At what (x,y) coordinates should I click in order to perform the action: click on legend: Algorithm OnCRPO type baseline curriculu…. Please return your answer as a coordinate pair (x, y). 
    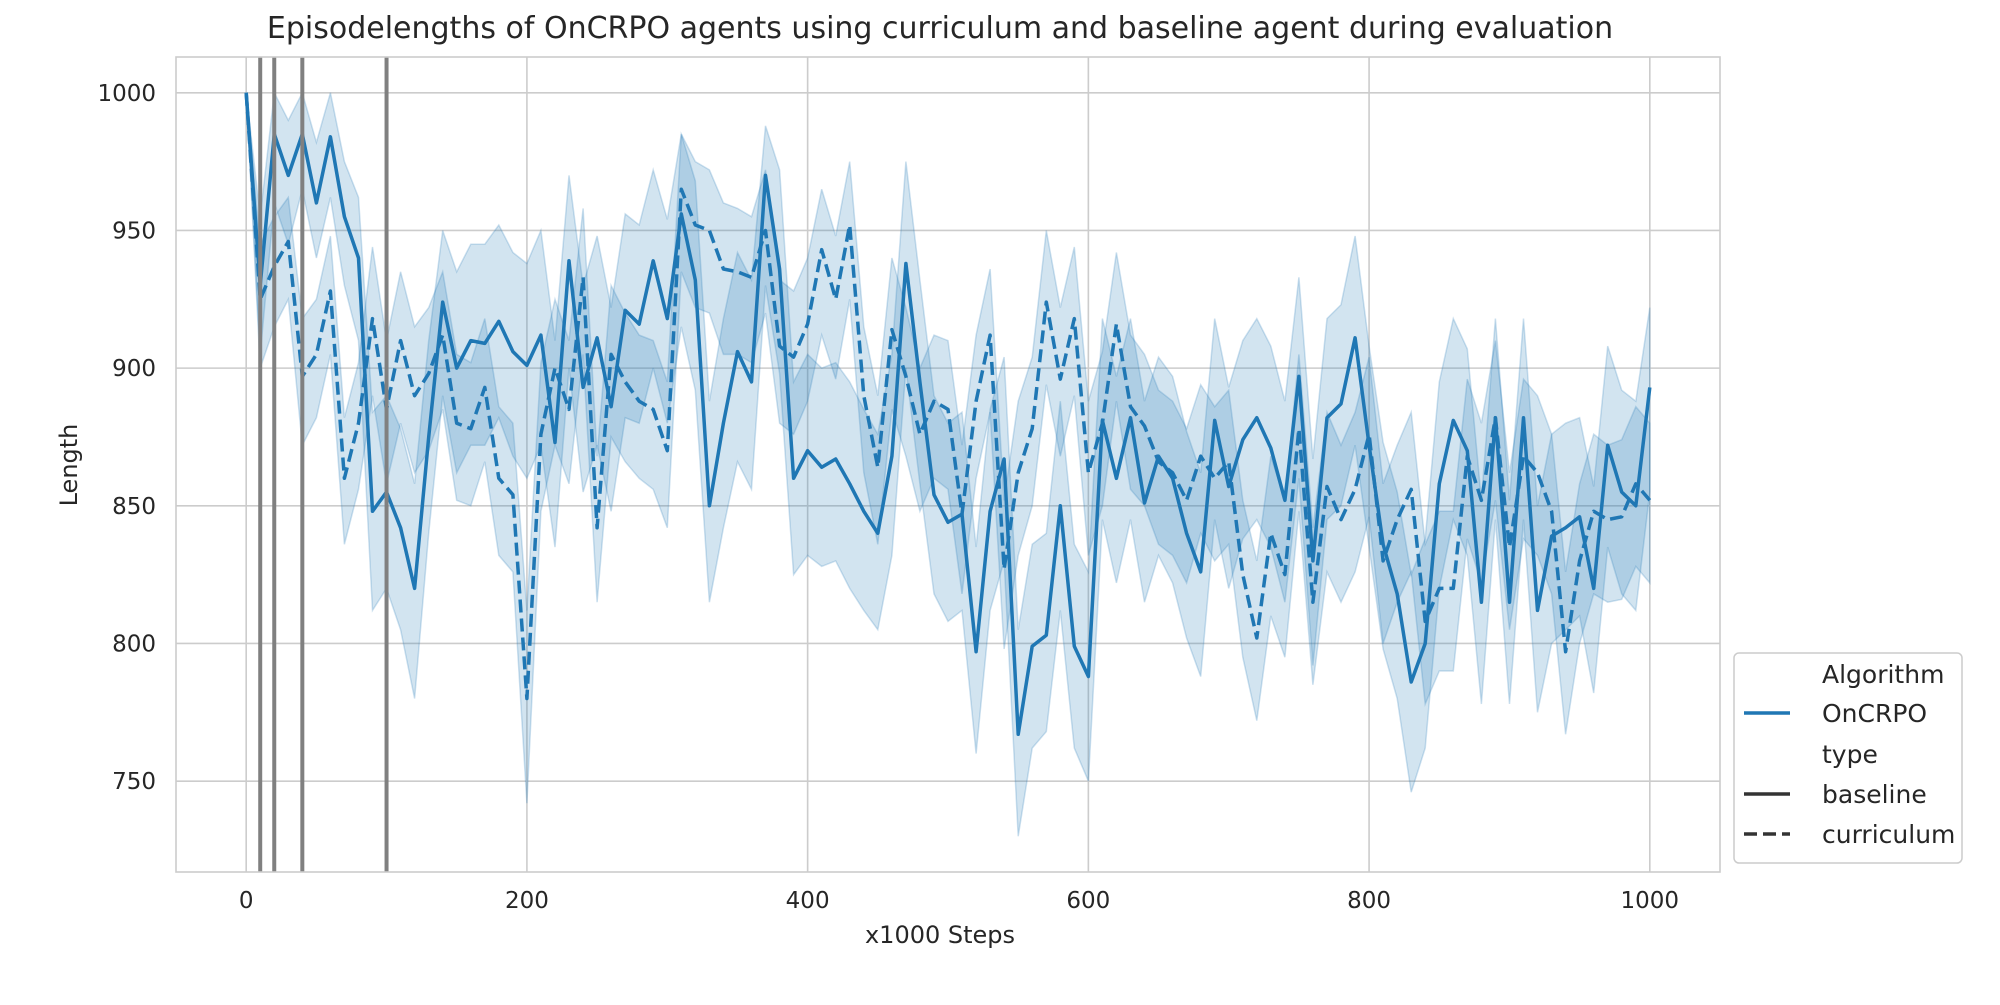
    Looking at the image, I should click on (1848, 758).